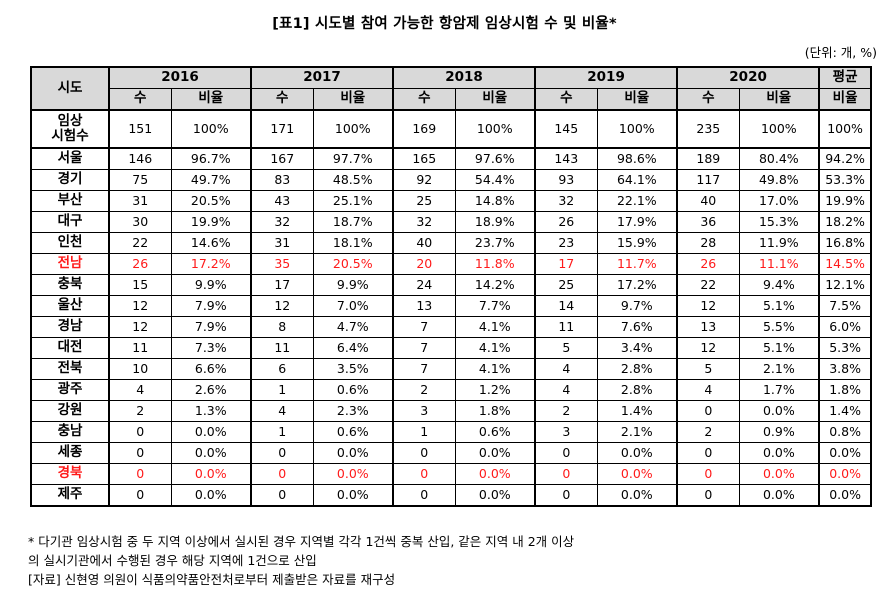 This screenshot has height=610, width=889. What do you see at coordinates (845, 327) in the screenshot?
I see `average-cell: 6.0%` at bounding box center [845, 327].